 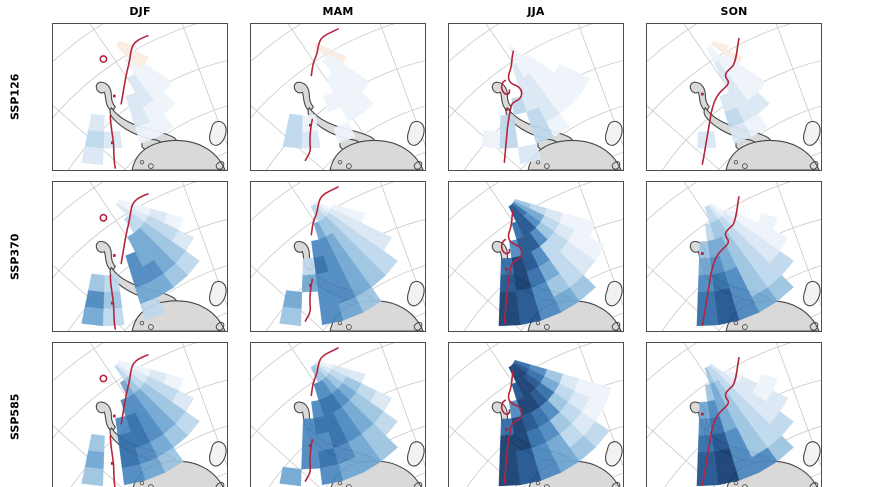 I want to click on map-panel-SSP585-SON, so click(x=734, y=414).